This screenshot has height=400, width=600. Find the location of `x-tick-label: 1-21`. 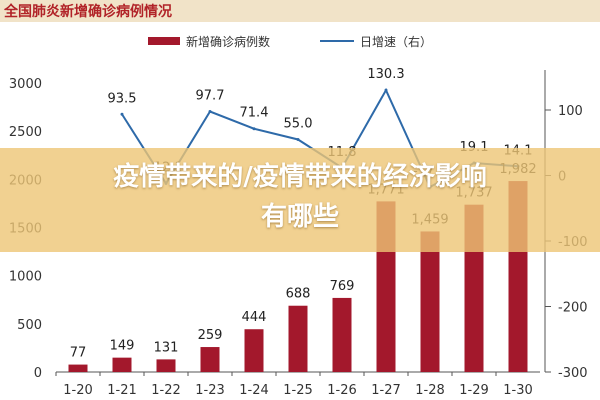

x-tick-label: 1-21 is located at coordinates (122, 390).